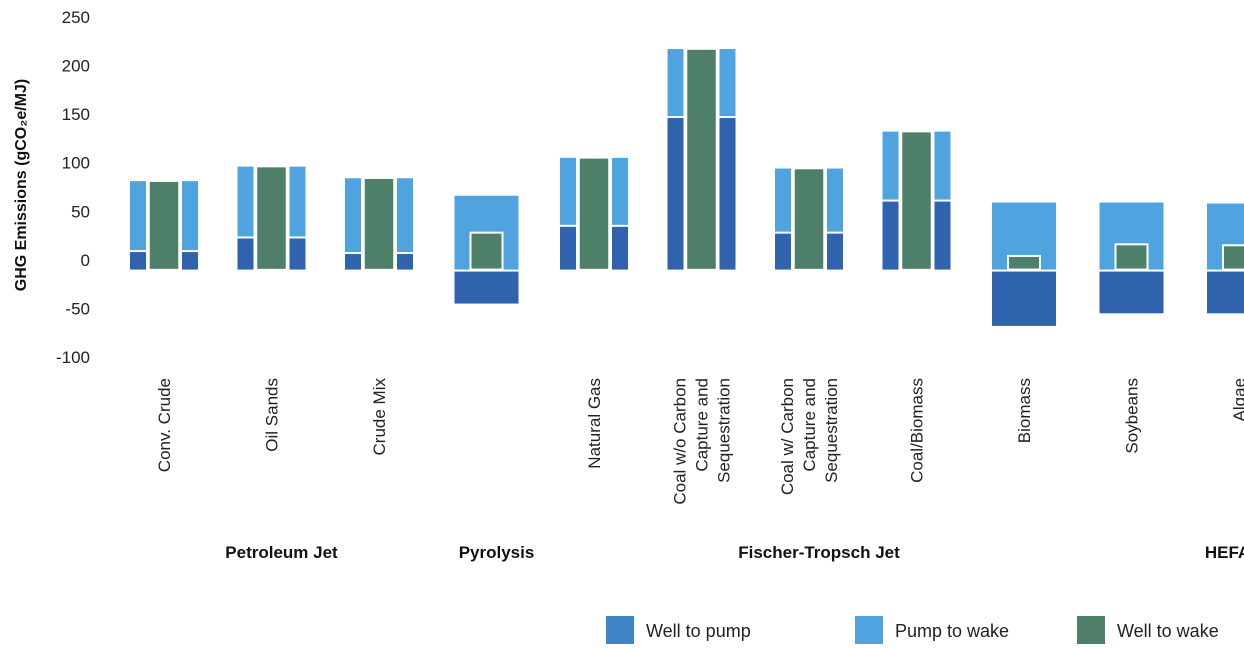  I want to click on y-axis-label: GHG Emissions (gCO₂e/MJ), so click(21, 185).